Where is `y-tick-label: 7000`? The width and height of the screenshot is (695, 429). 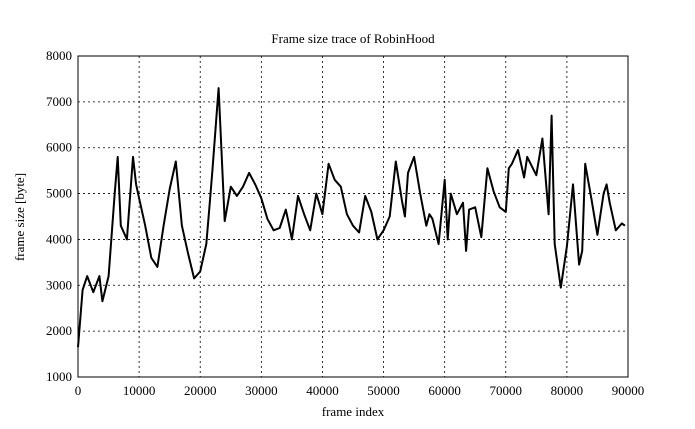
y-tick-label: 7000 is located at coordinates (59, 101).